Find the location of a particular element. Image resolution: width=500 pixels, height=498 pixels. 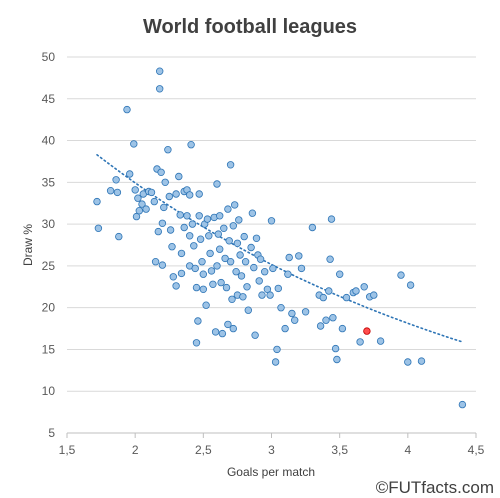

x-tick-label: 3 is located at coordinates (271, 450).